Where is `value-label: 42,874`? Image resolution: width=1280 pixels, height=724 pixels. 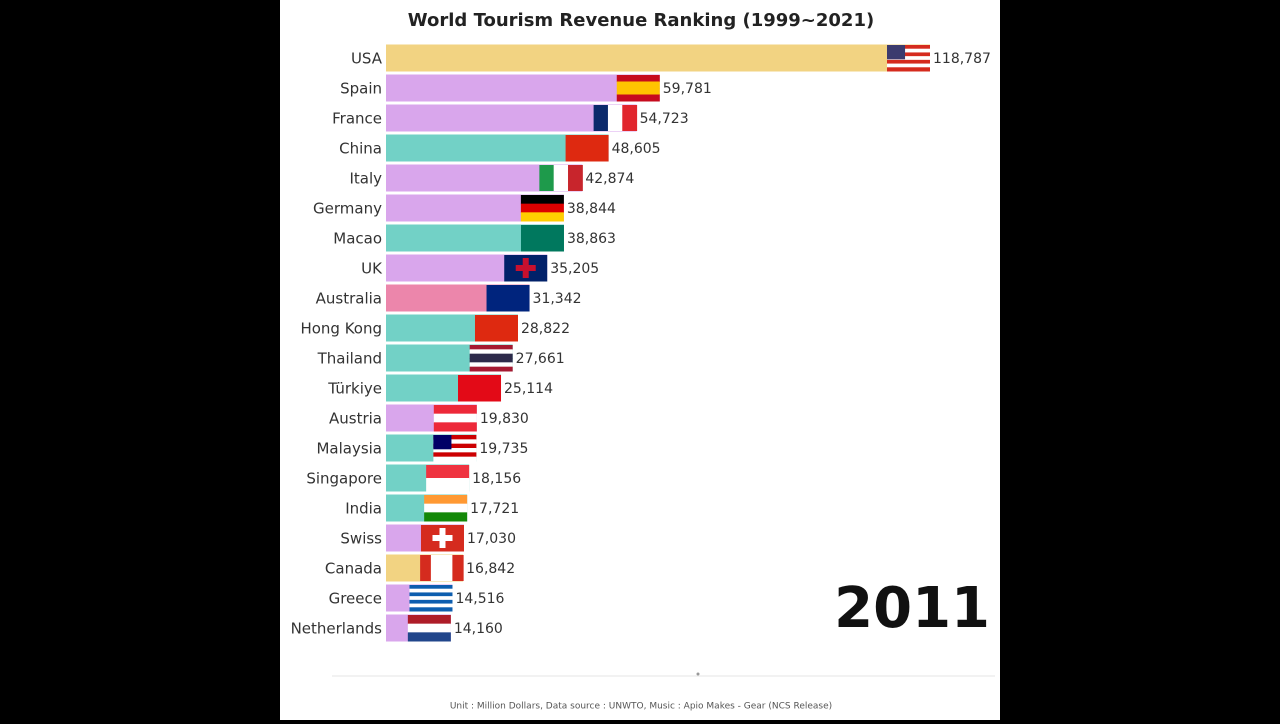
value-label: 42,874 is located at coordinates (609, 179).